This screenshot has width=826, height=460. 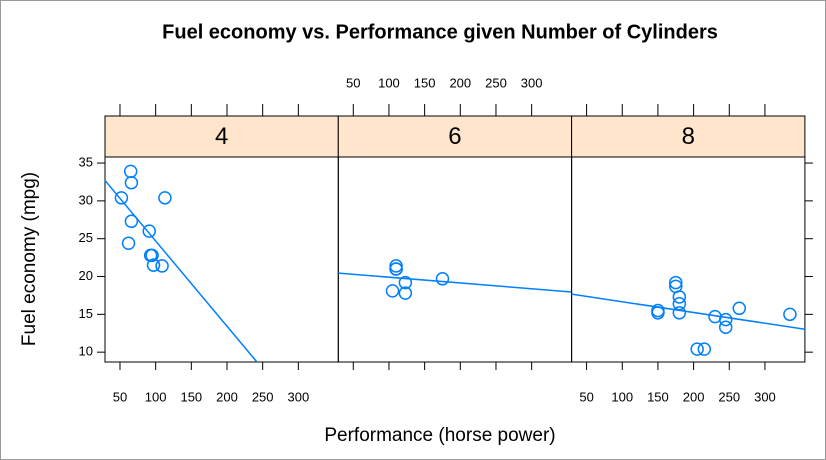 I want to click on strip-label: 4, so click(x=221, y=136).